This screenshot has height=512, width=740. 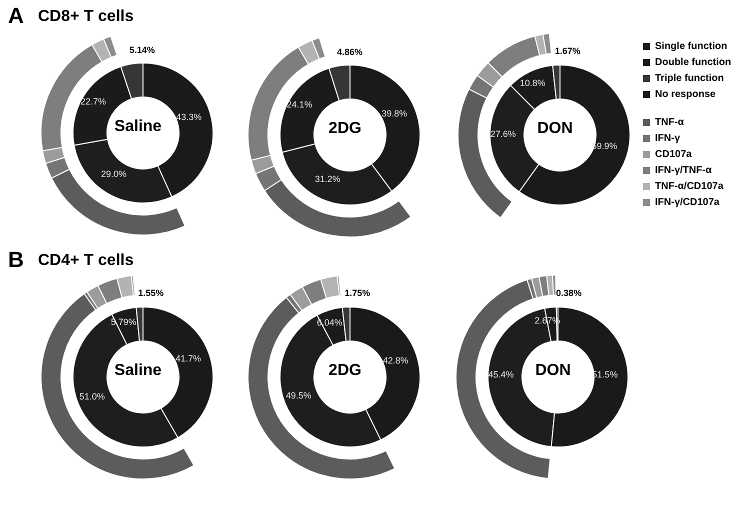 I want to click on data-label: 5.14%, so click(x=142, y=50).